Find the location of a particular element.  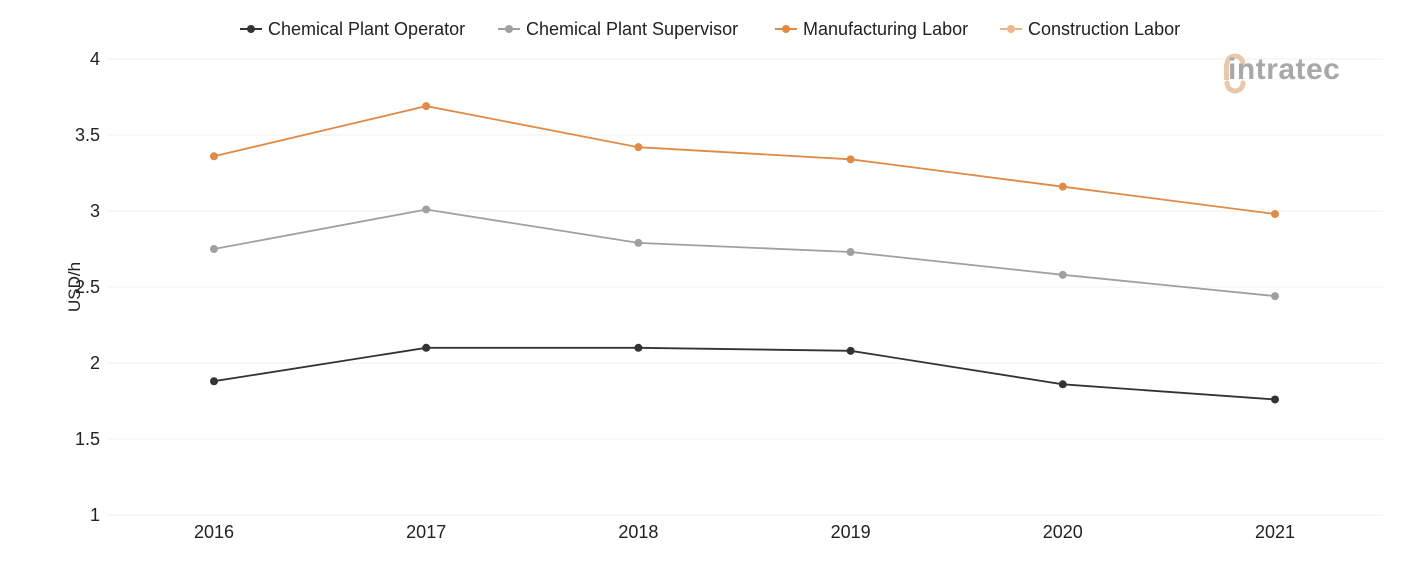

x-tick-label: 2018 is located at coordinates (638, 532).